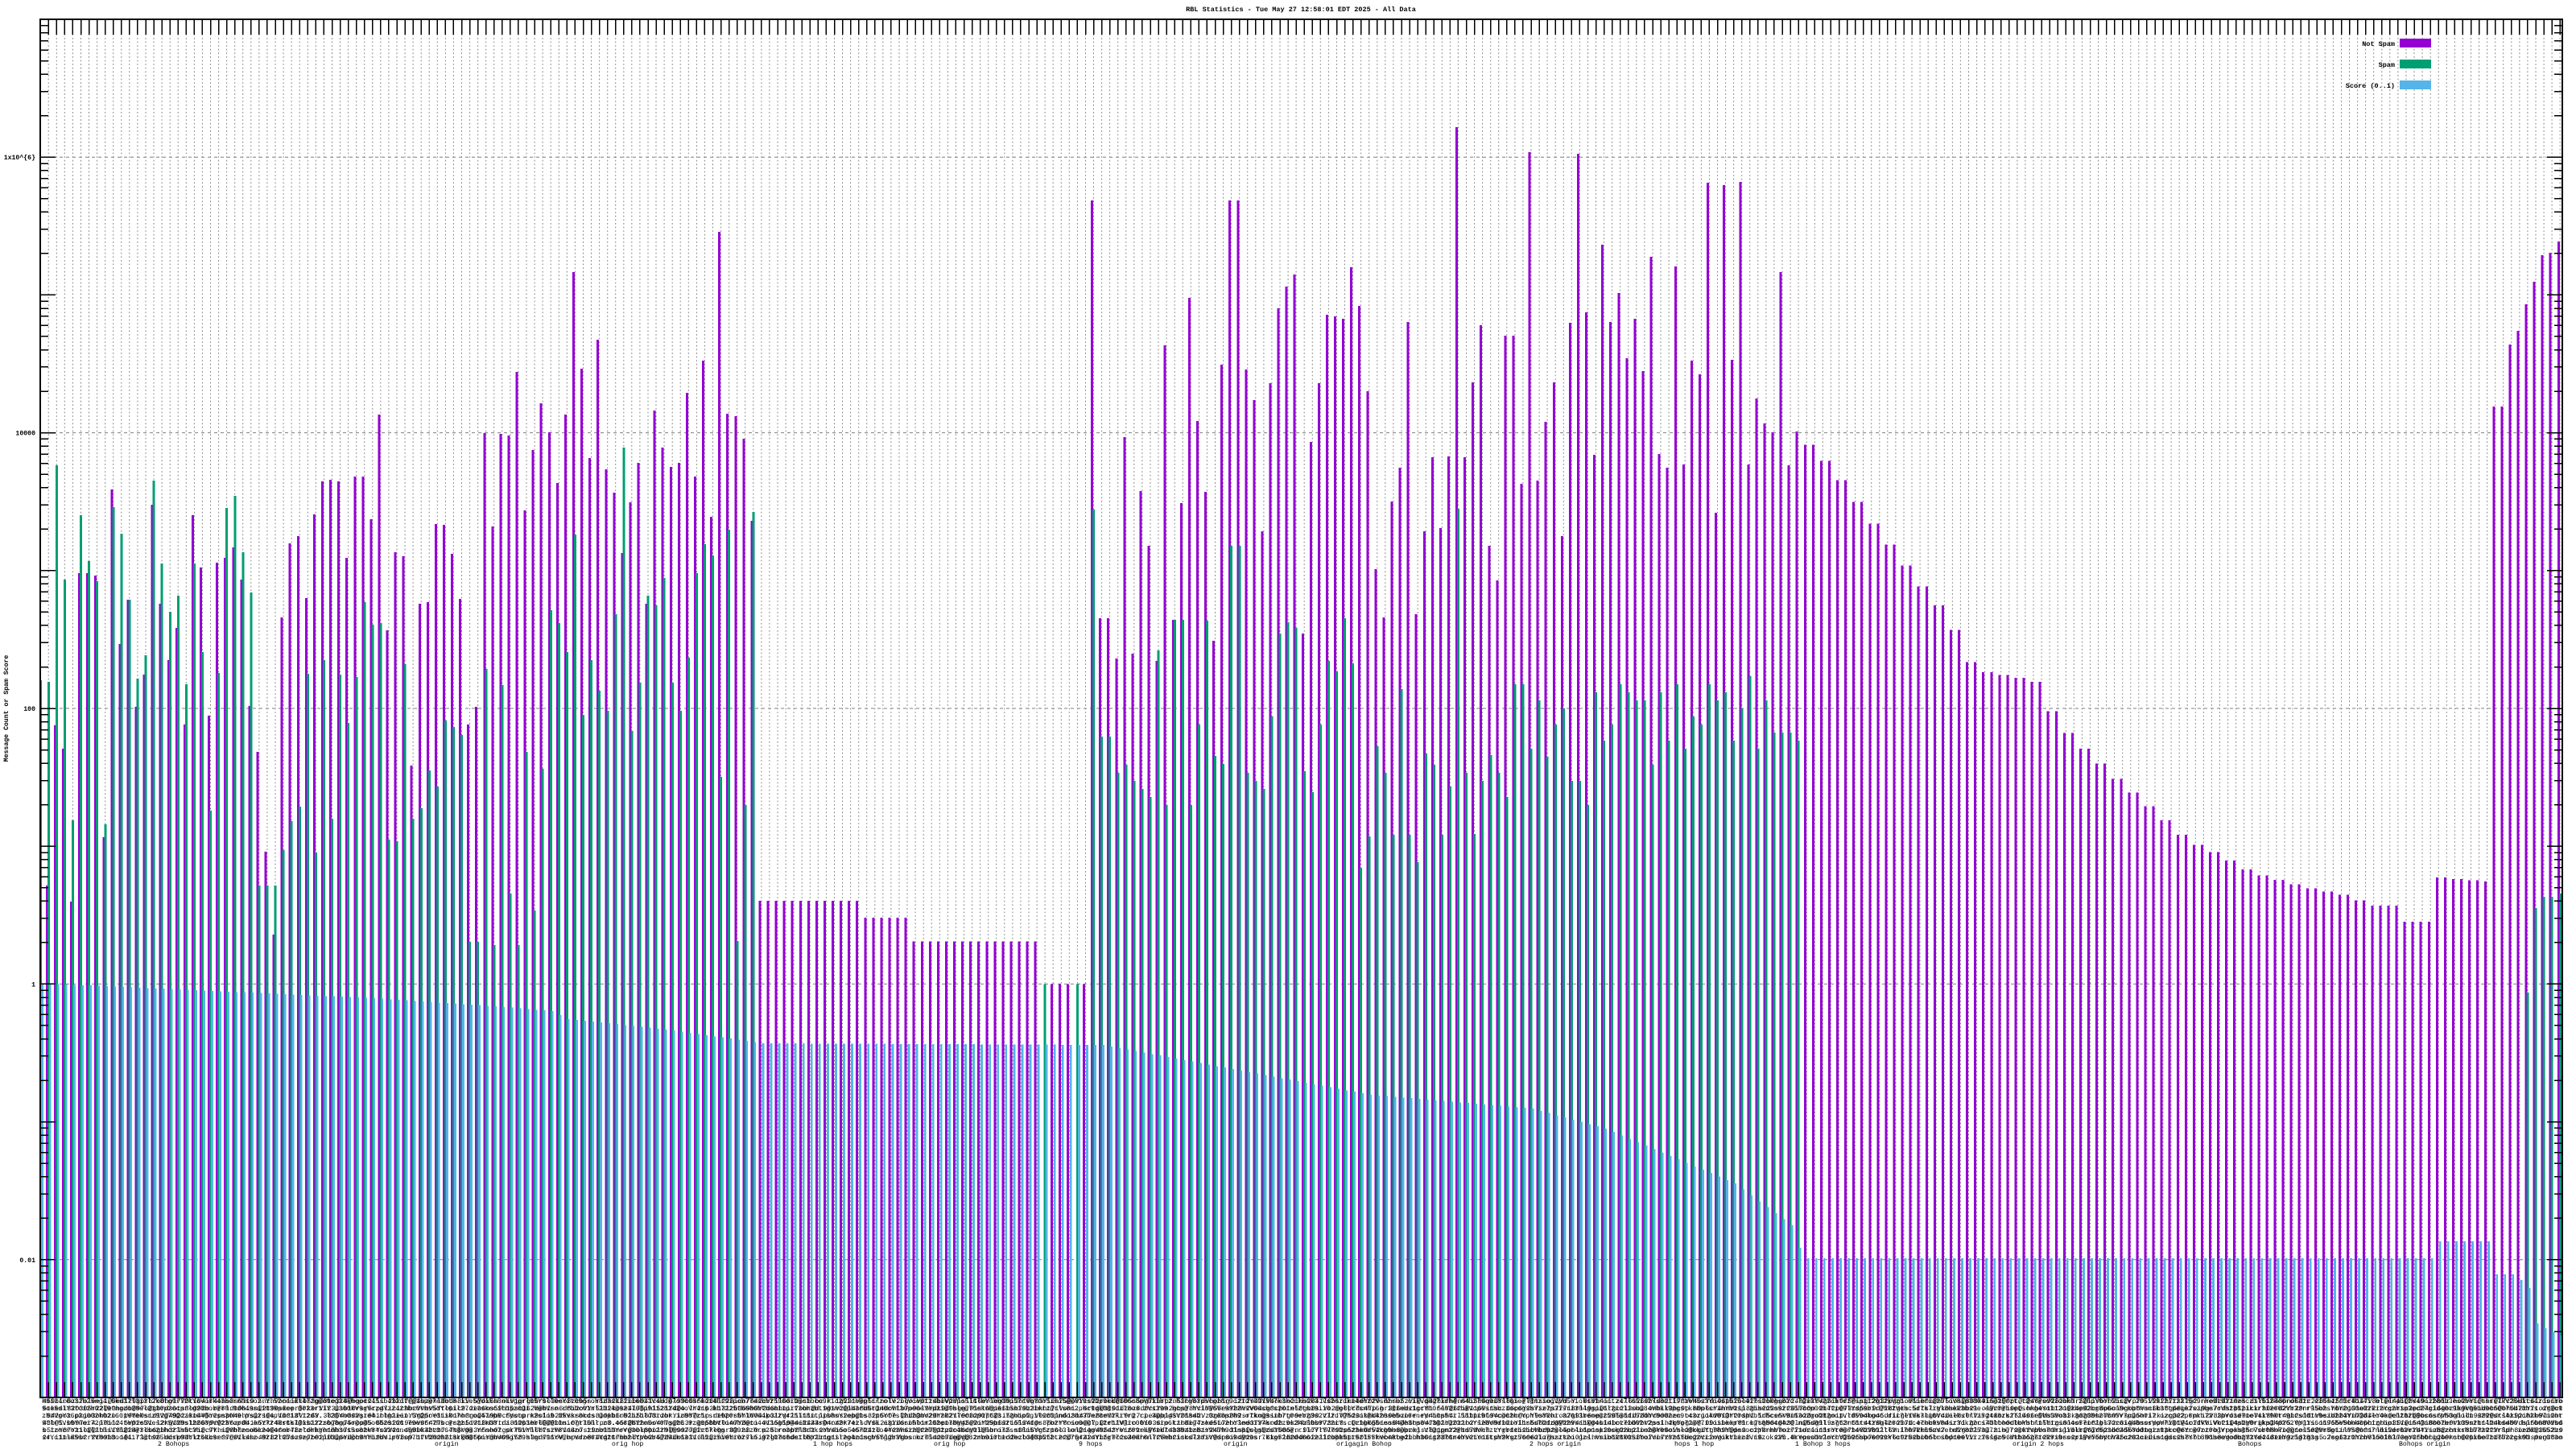 This screenshot has height=1453, width=2576. What do you see at coordinates (832, 1444) in the screenshot?
I see `svg-text: 1 hop hops` at bounding box center [832, 1444].